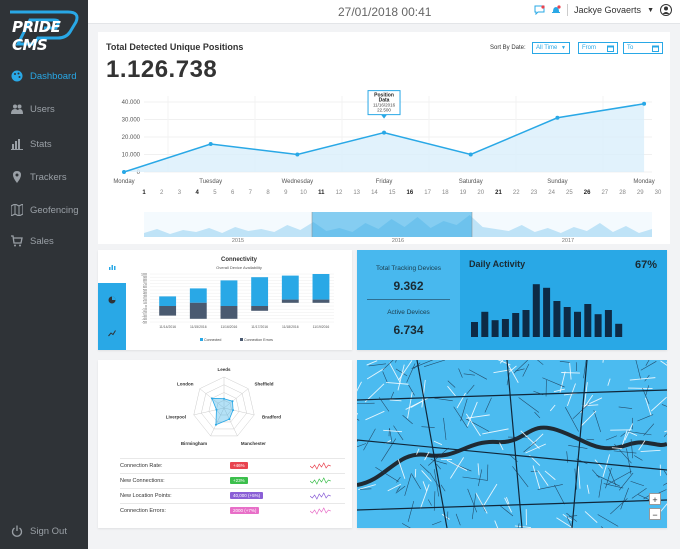  Describe the element at coordinates (643, 48) in the screenshot. I see `to-date-input: To` at that location.